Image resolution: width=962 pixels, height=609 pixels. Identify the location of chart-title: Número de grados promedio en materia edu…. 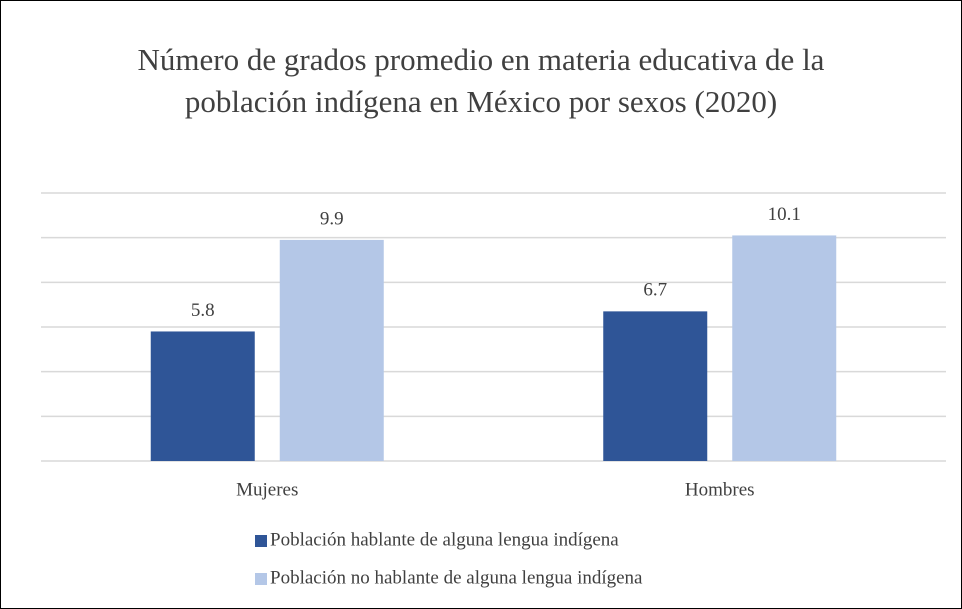
(481, 80).